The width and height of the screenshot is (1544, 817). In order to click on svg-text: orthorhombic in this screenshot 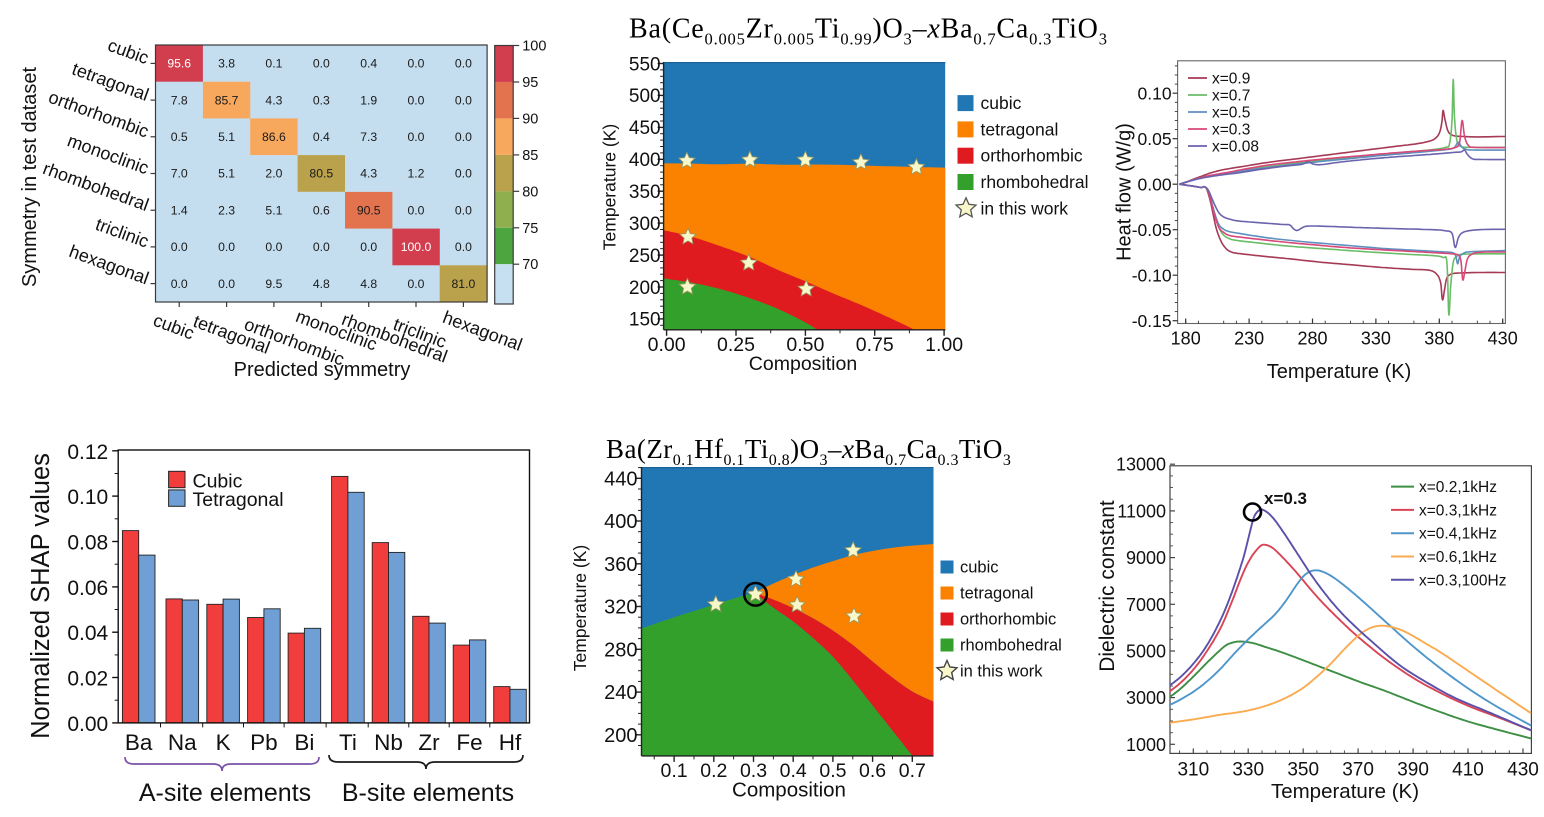, I will do `click(1008, 620)`.